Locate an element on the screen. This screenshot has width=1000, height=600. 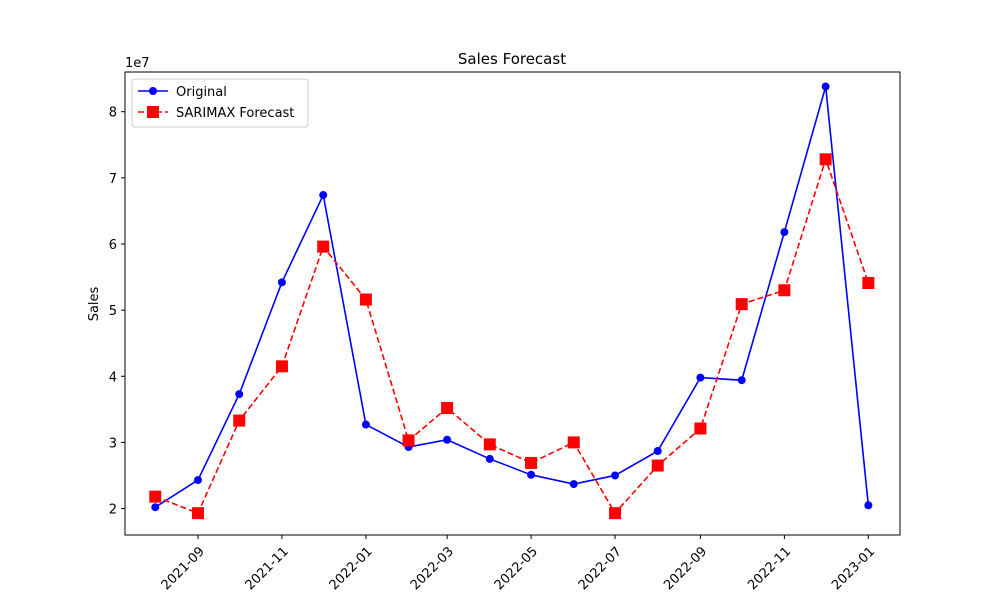
x-tick-label: 2022-09 is located at coordinates (685, 568).